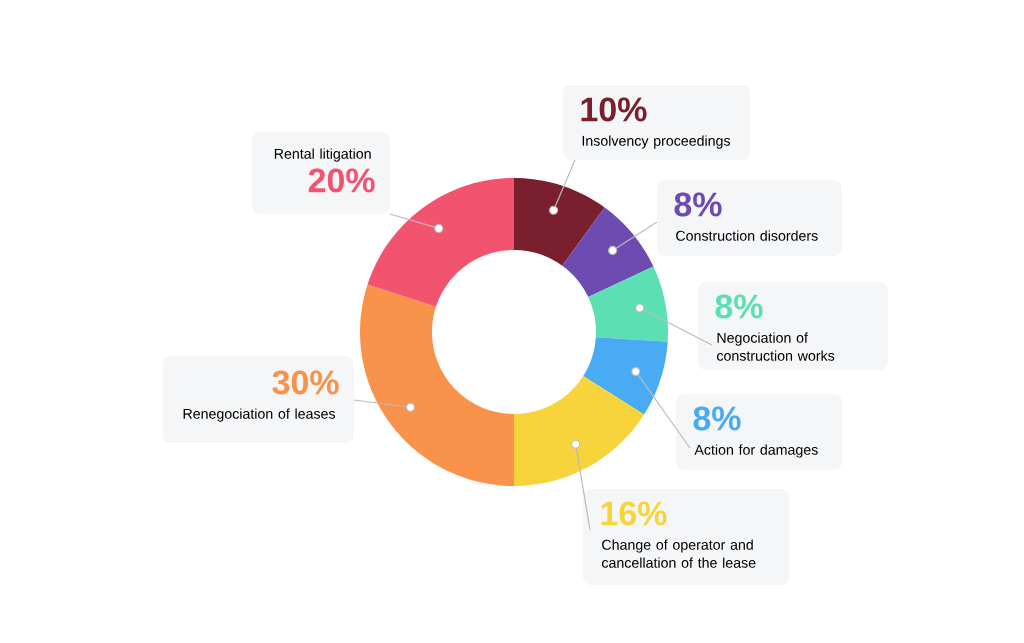 The width and height of the screenshot is (1024, 643). What do you see at coordinates (322, 155) in the screenshot?
I see `slice-label: Rental litigation` at bounding box center [322, 155].